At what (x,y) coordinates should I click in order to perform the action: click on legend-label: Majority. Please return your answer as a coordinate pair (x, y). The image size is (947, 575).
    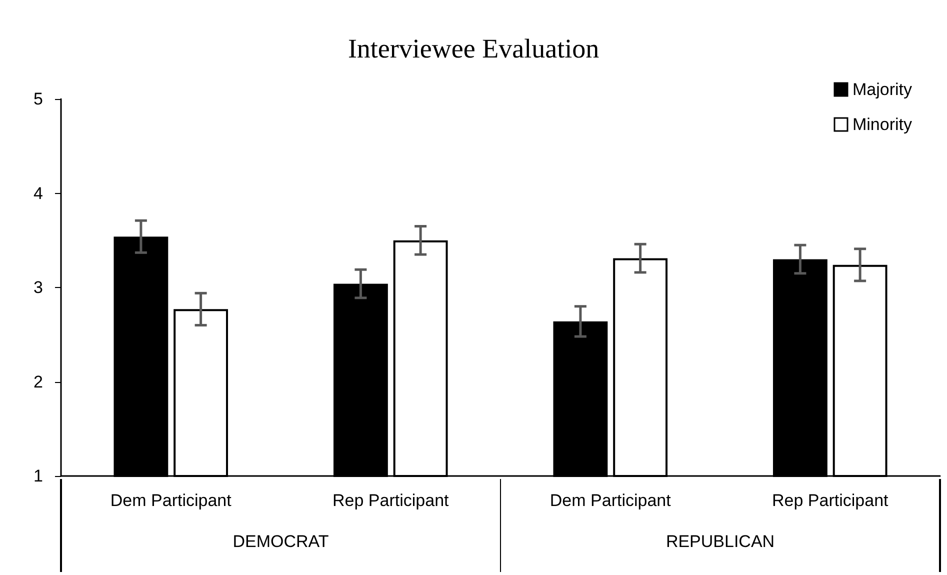
    Looking at the image, I should click on (882, 89).